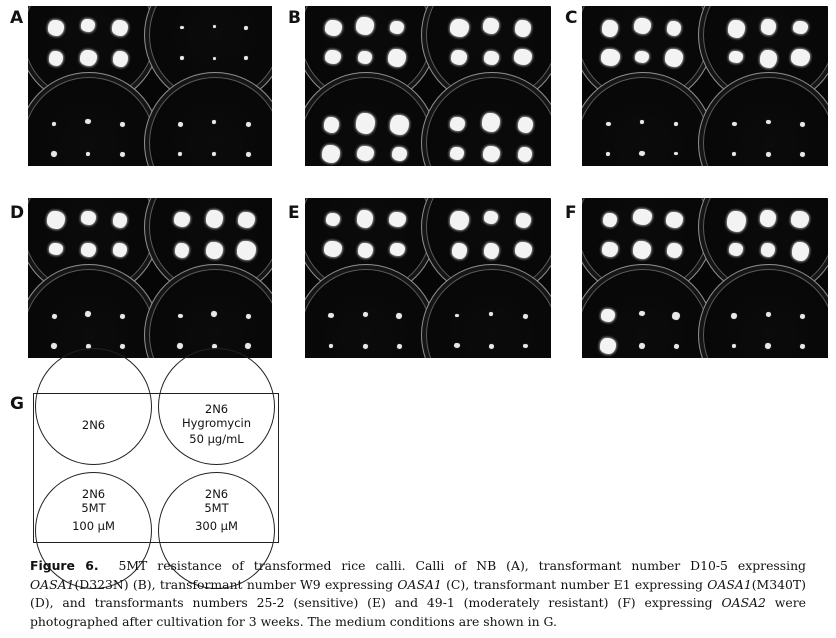  What do you see at coordinates (93, 526) in the screenshot?
I see `medium-concentration: 100 µM` at bounding box center [93, 526].